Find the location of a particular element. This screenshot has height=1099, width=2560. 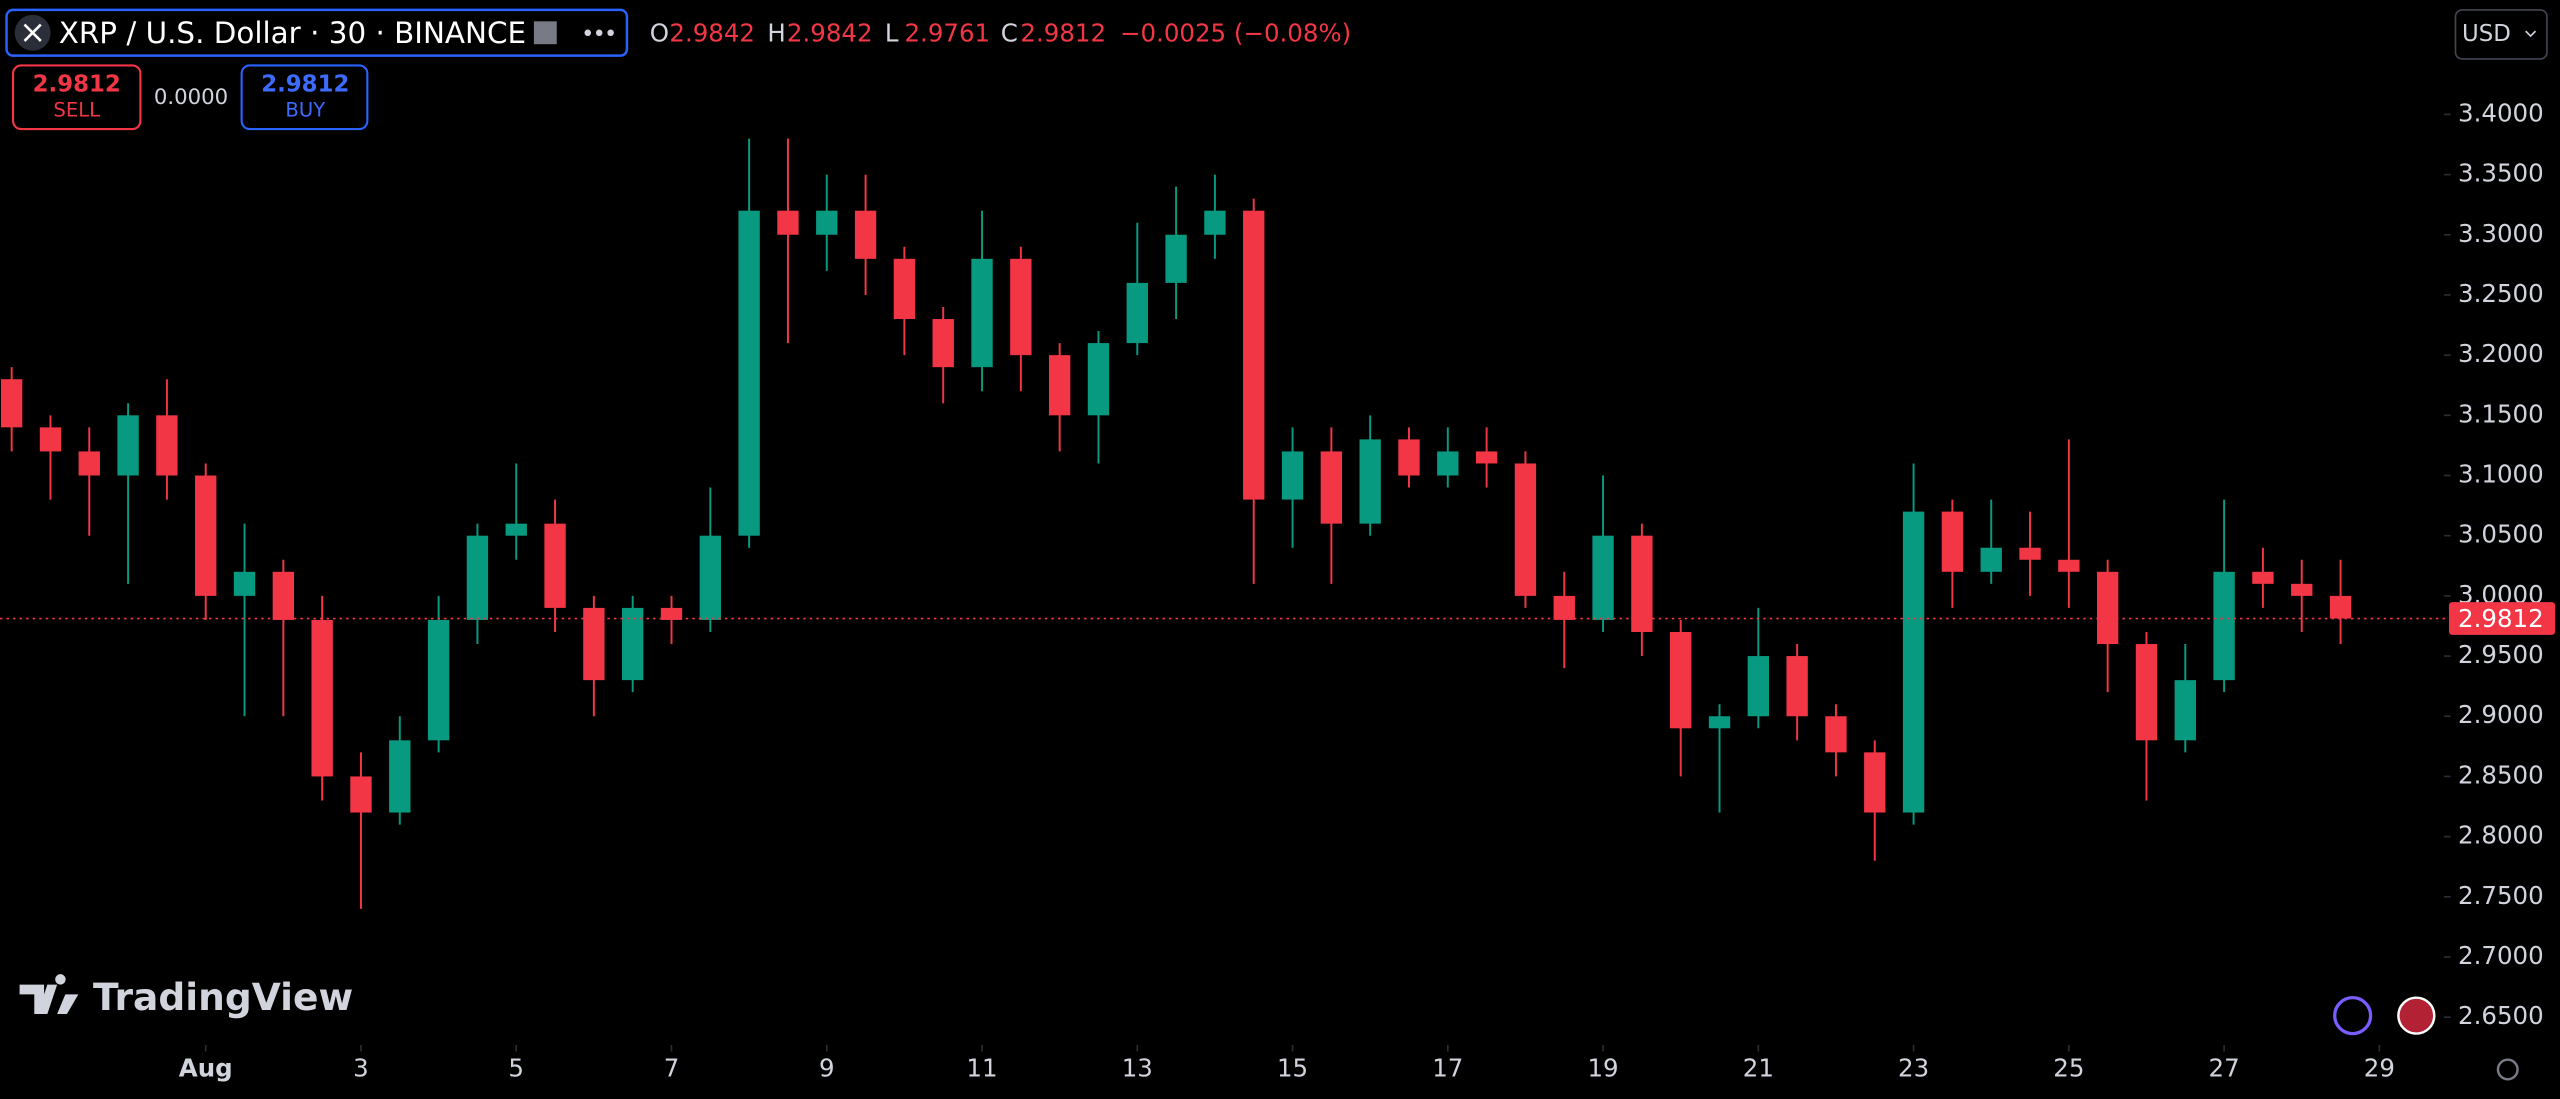

y-tick-label: 3.2500 is located at coordinates (2501, 293).